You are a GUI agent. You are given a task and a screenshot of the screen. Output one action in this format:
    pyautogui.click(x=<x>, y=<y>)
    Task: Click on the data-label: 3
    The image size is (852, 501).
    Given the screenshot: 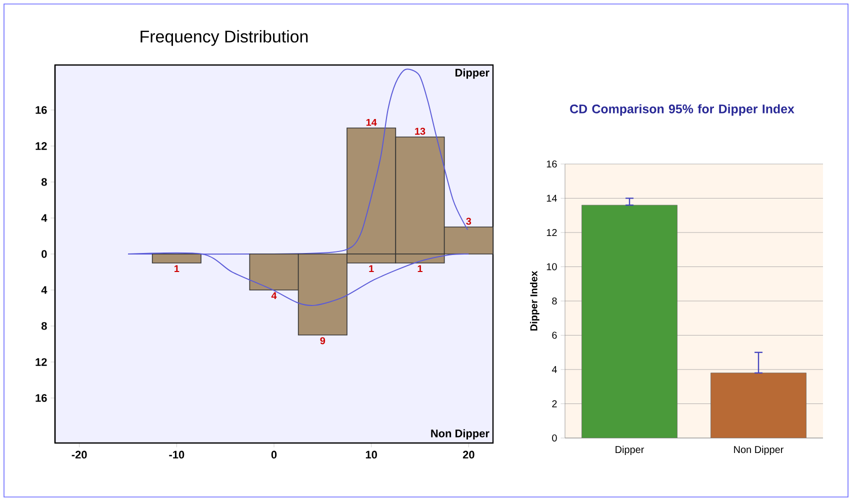 What is the action you would take?
    pyautogui.click(x=469, y=221)
    